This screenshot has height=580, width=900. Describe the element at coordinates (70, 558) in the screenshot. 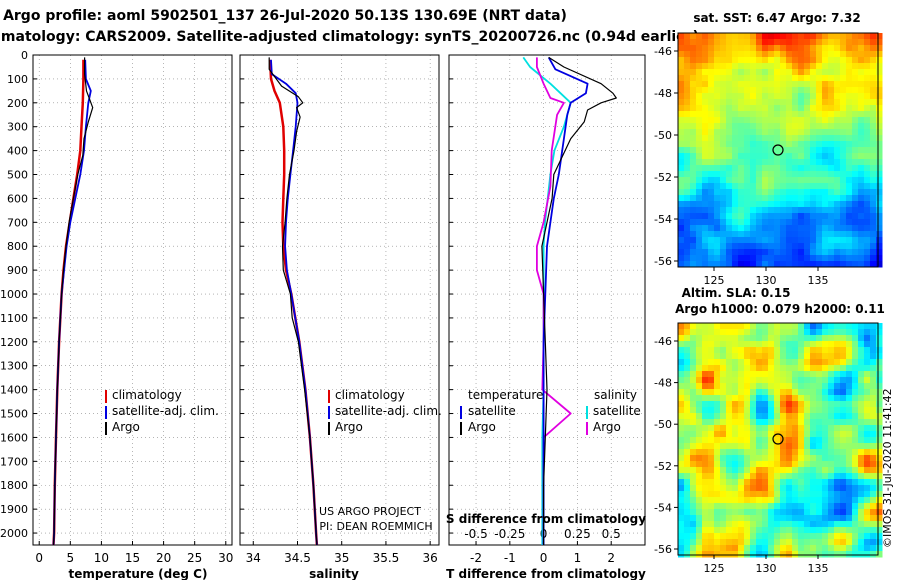

I see `x-tick-label: 5` at that location.